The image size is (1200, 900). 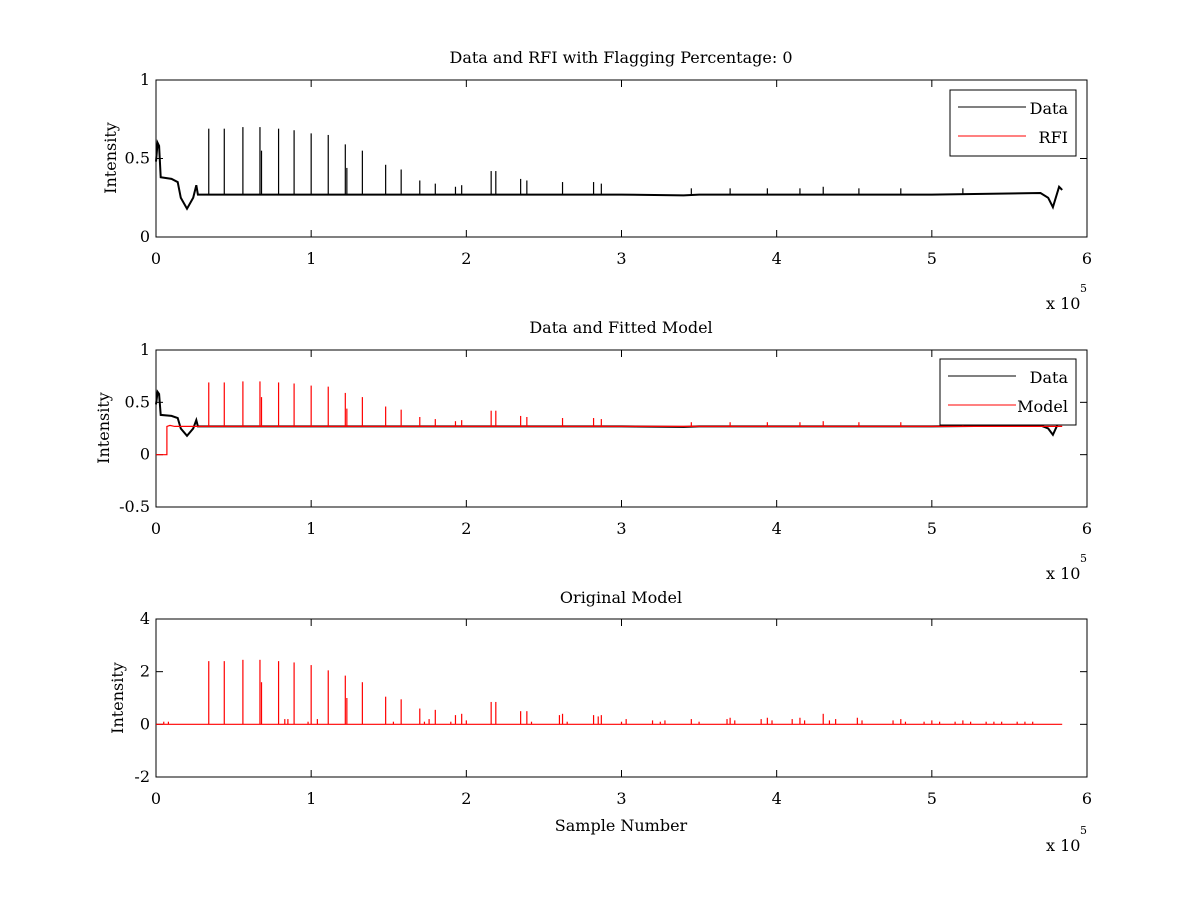 What do you see at coordinates (609, 440) in the screenshot?
I see `series-line-model` at bounding box center [609, 440].